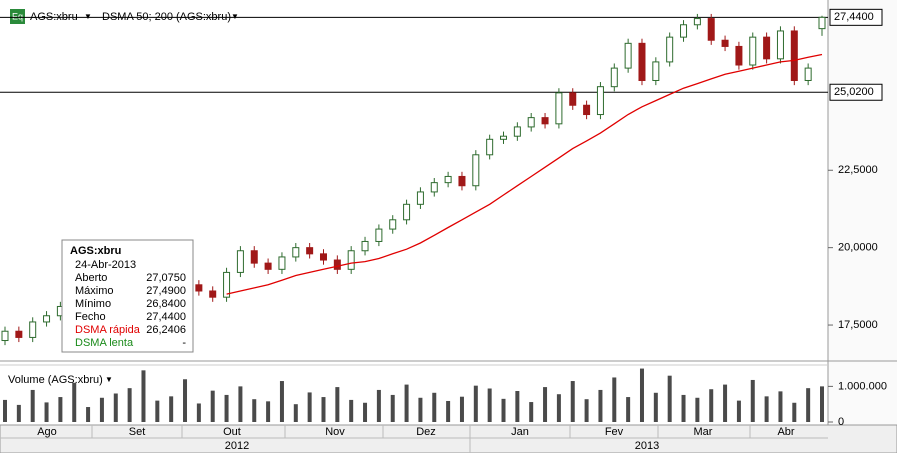 Image resolution: width=897 pixels, height=453 pixels. What do you see at coordinates (614, 432) in the screenshot?
I see `month-label: Fev` at bounding box center [614, 432].